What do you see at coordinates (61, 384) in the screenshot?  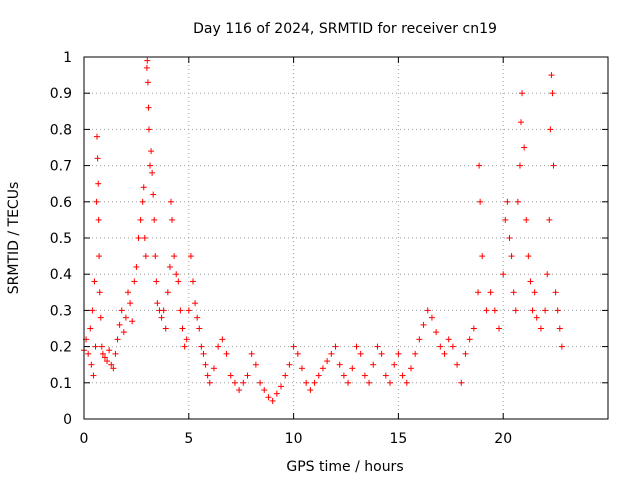 I see `y-tick-label: 0.1` at bounding box center [61, 384].